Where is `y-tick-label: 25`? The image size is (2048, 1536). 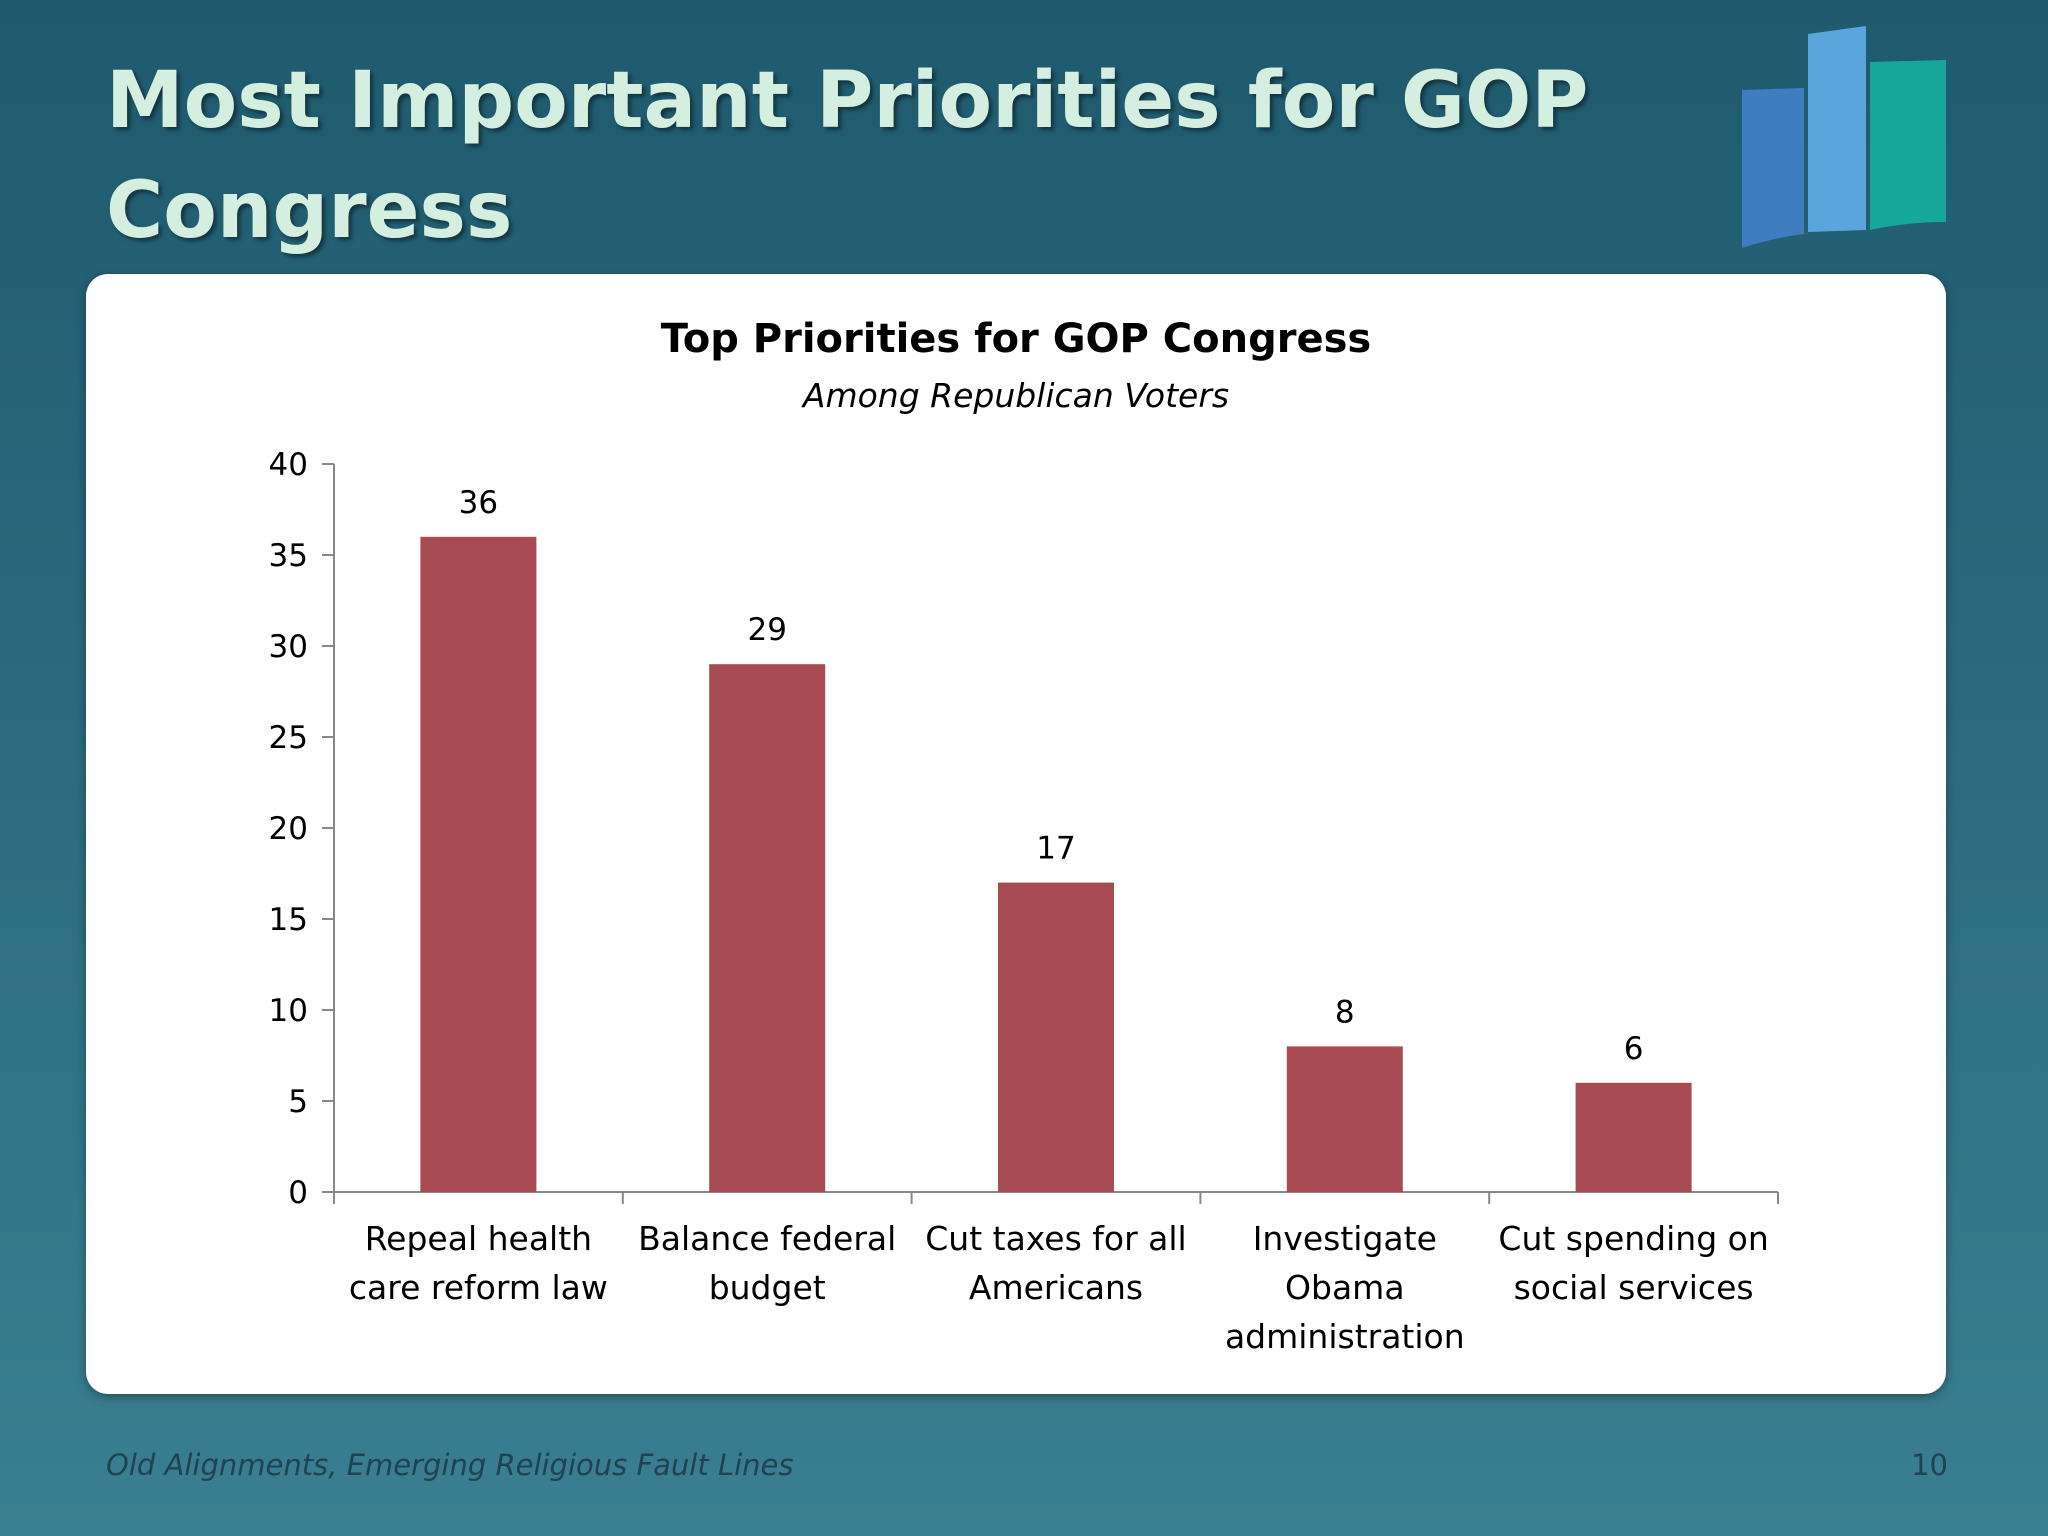 y-tick-label: 25 is located at coordinates (288, 738).